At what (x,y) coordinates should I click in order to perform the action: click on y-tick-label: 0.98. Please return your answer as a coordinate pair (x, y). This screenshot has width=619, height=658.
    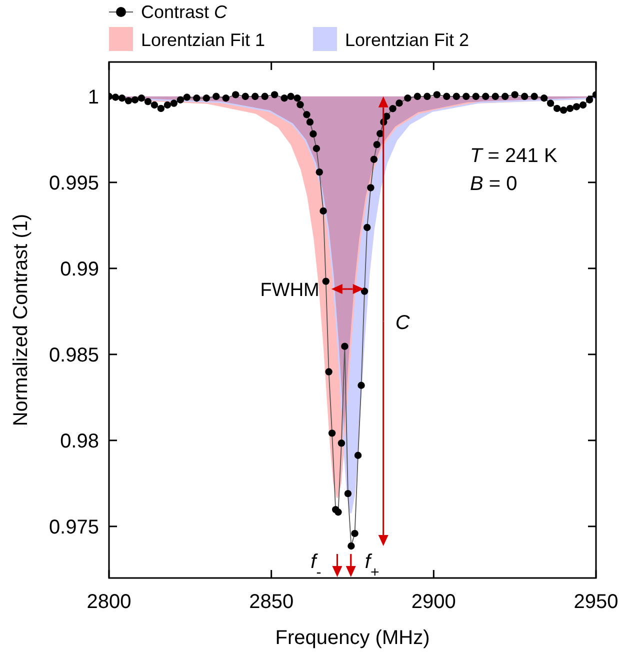
    Looking at the image, I should click on (79, 441).